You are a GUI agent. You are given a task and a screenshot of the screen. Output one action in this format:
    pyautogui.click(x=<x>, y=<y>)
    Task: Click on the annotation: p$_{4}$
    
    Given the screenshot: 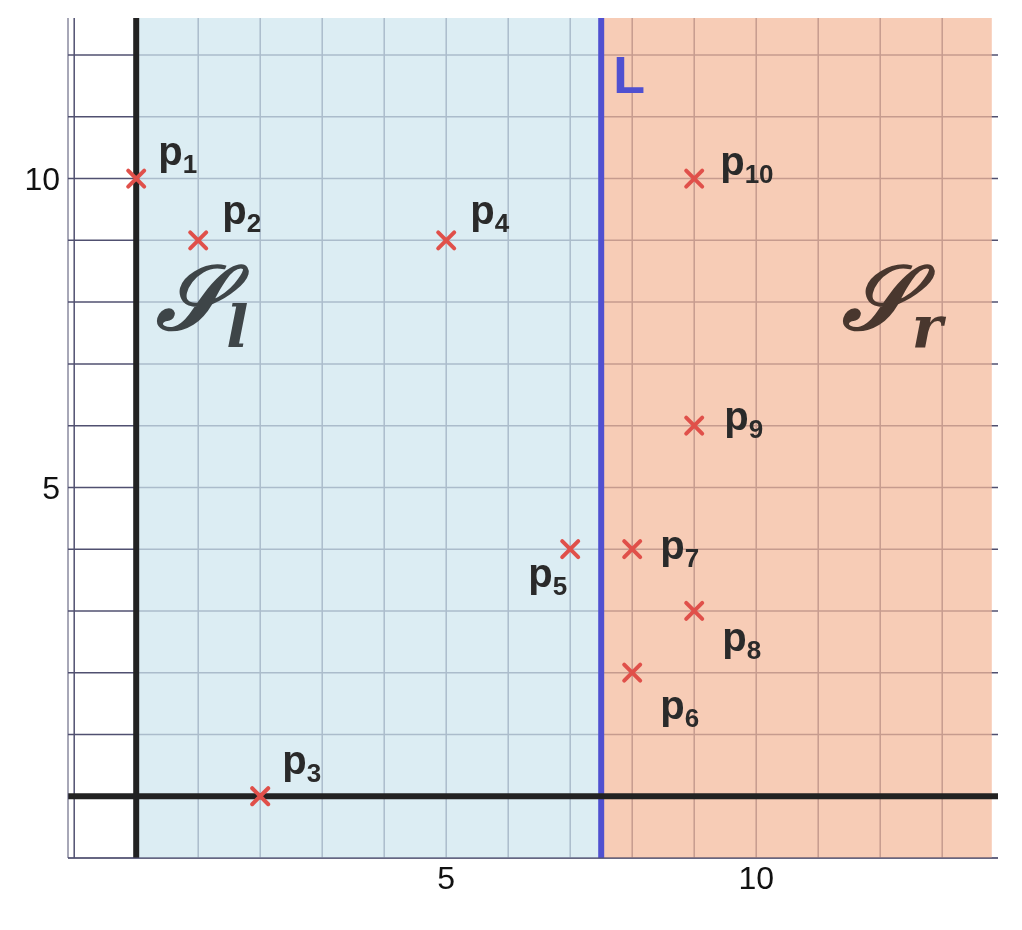 What is the action you would take?
    pyautogui.click(x=490, y=213)
    